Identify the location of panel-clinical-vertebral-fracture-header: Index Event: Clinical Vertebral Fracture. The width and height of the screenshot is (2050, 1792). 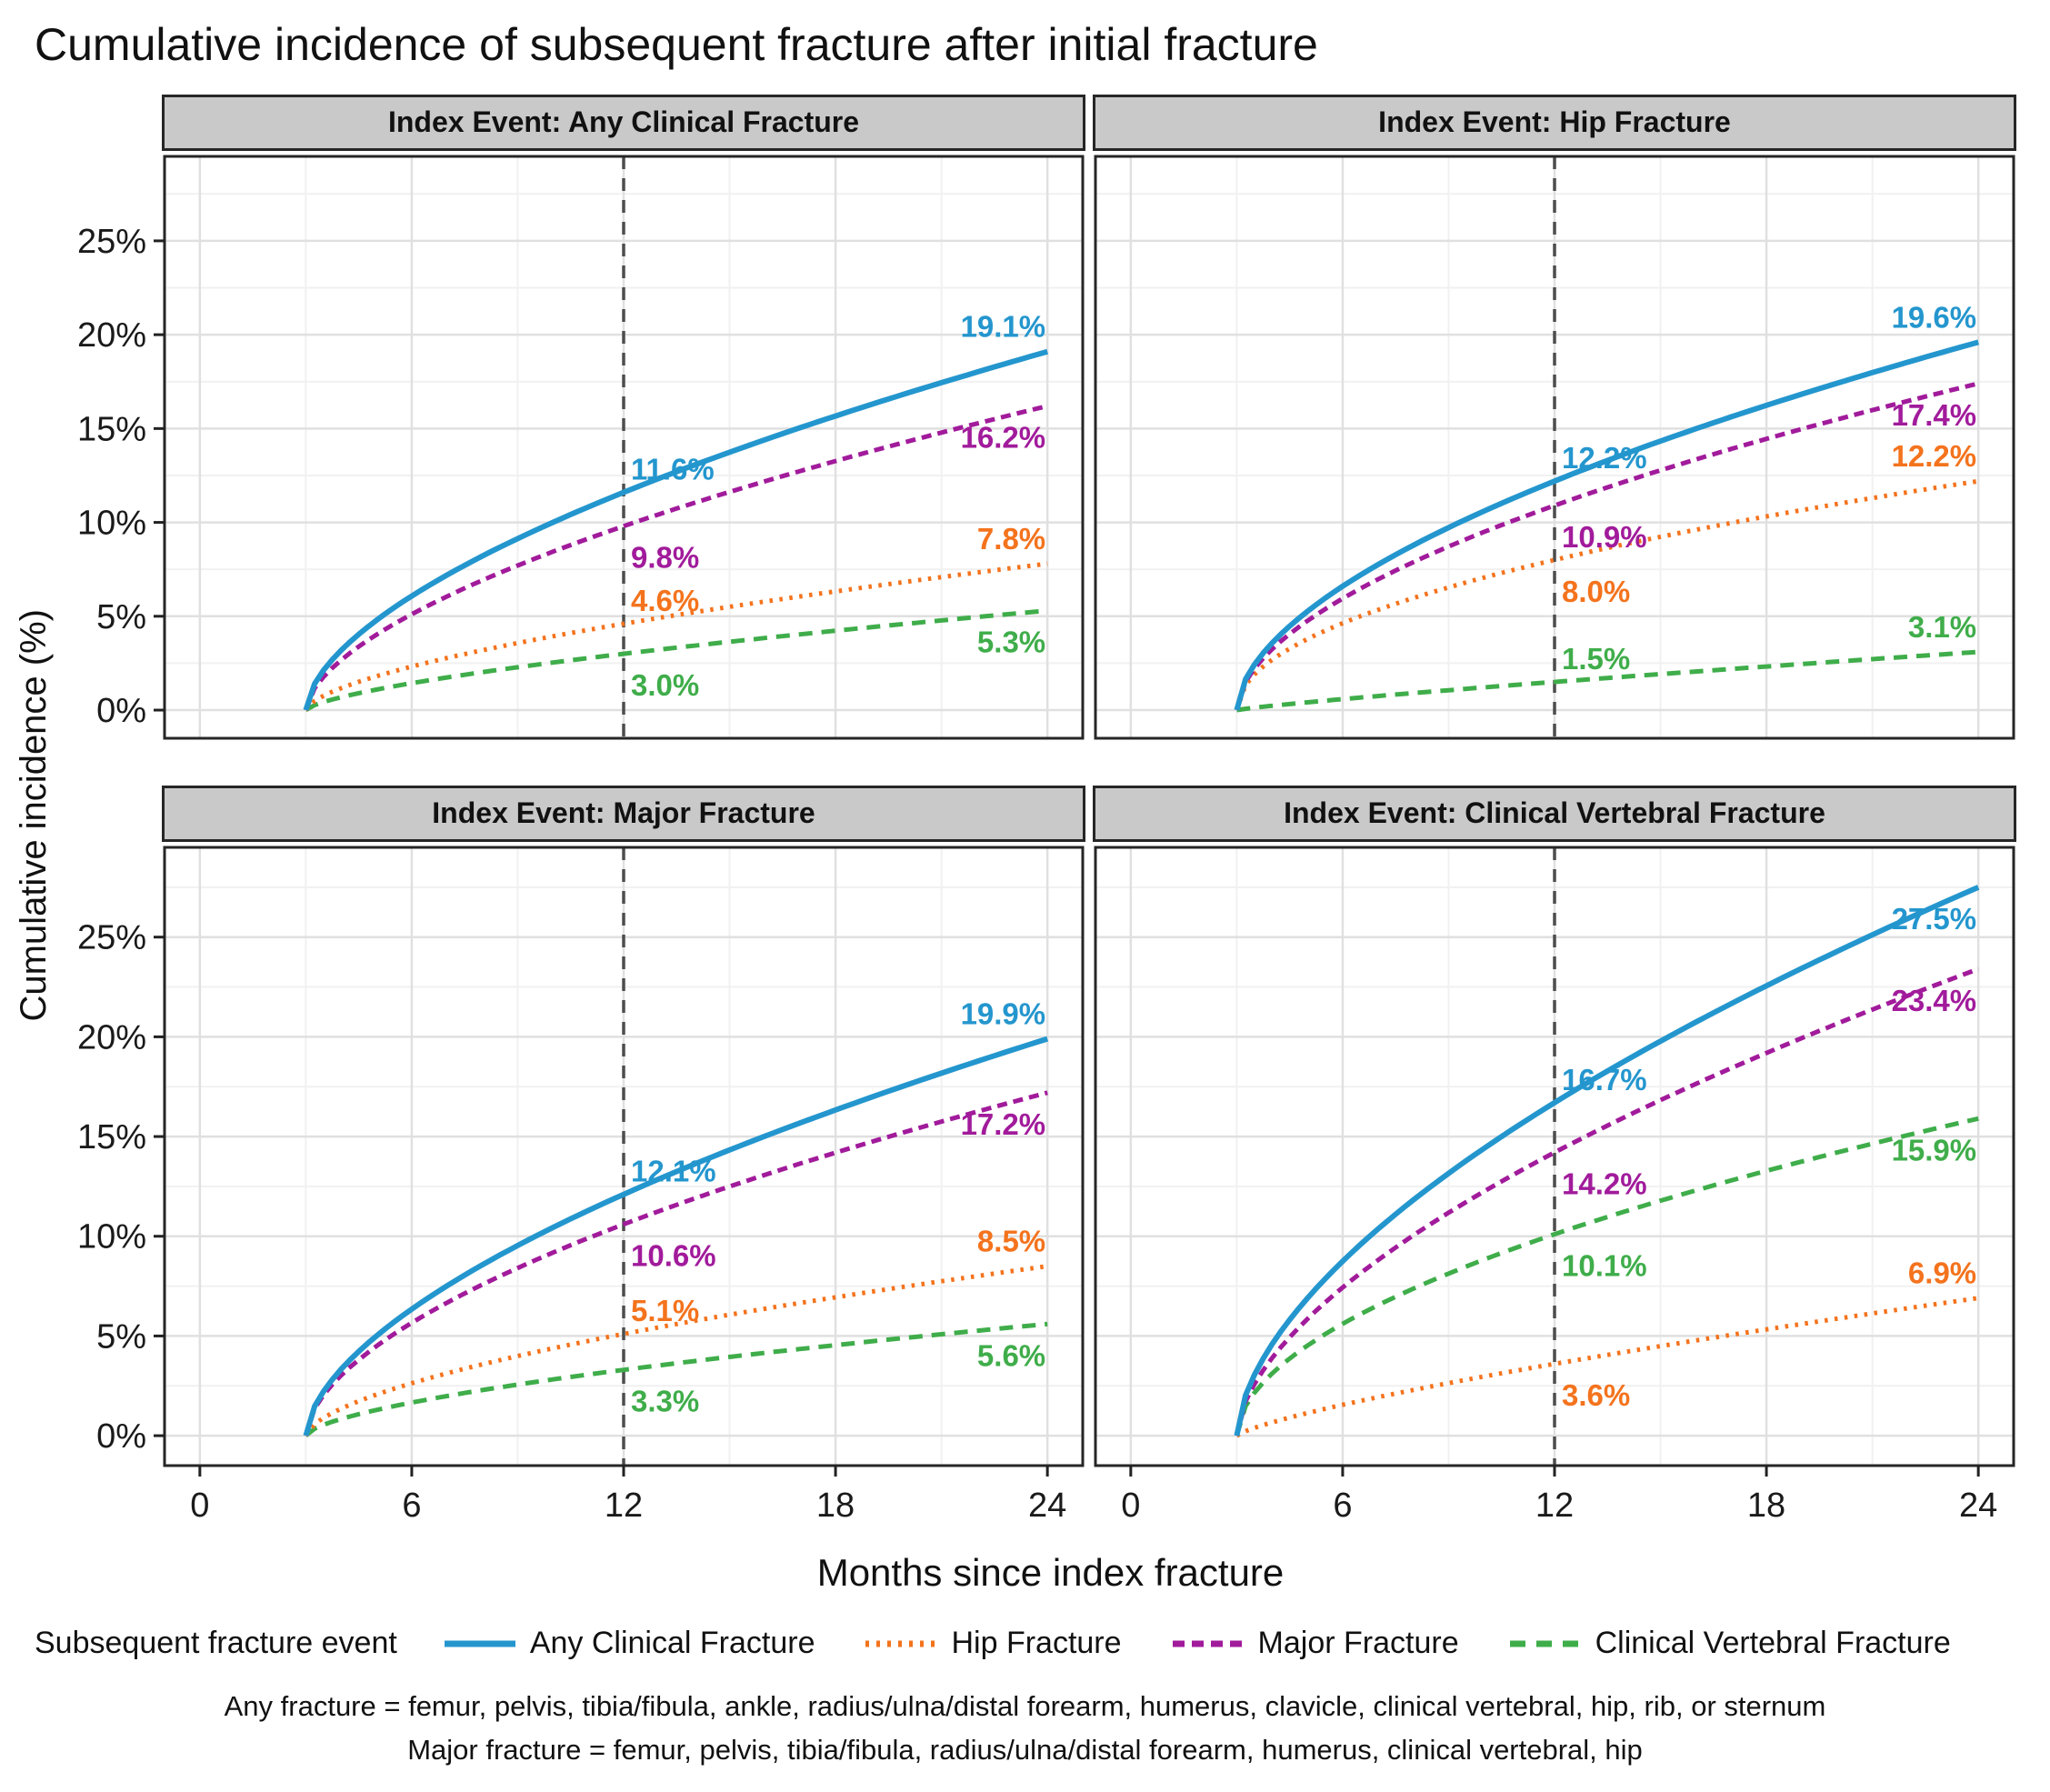
(1554, 814).